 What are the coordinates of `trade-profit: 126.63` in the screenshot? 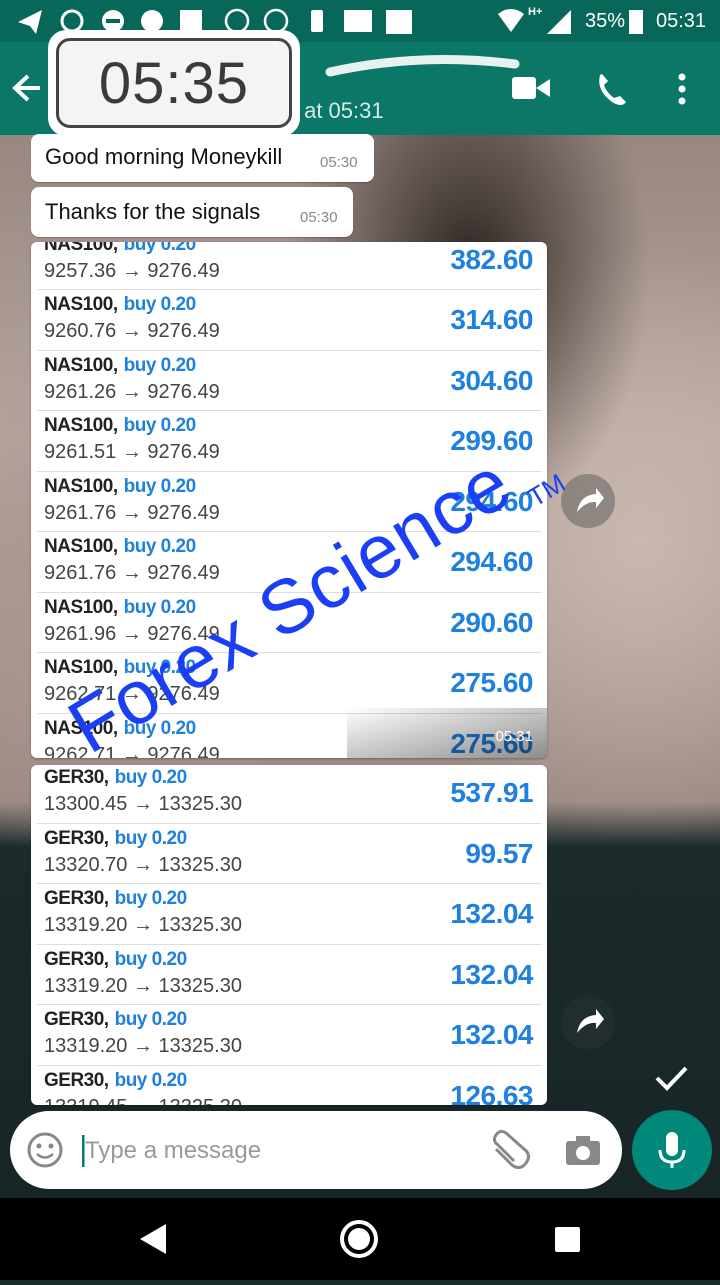 It's located at (491, 1092).